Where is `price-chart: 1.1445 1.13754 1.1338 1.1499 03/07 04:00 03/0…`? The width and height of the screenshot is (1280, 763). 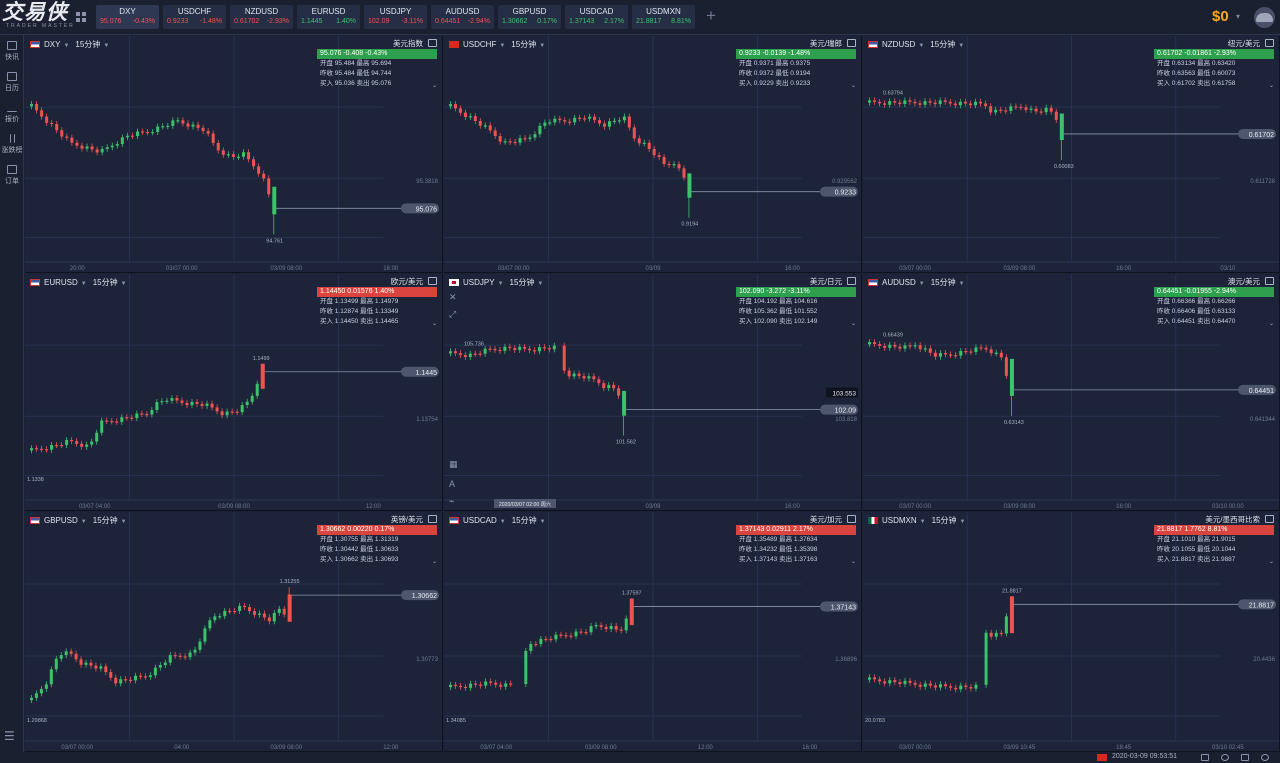
price-chart: 1.1445 1.13754 1.1338 1.1499 03/07 04:00 03/0… is located at coordinates (234, 392).